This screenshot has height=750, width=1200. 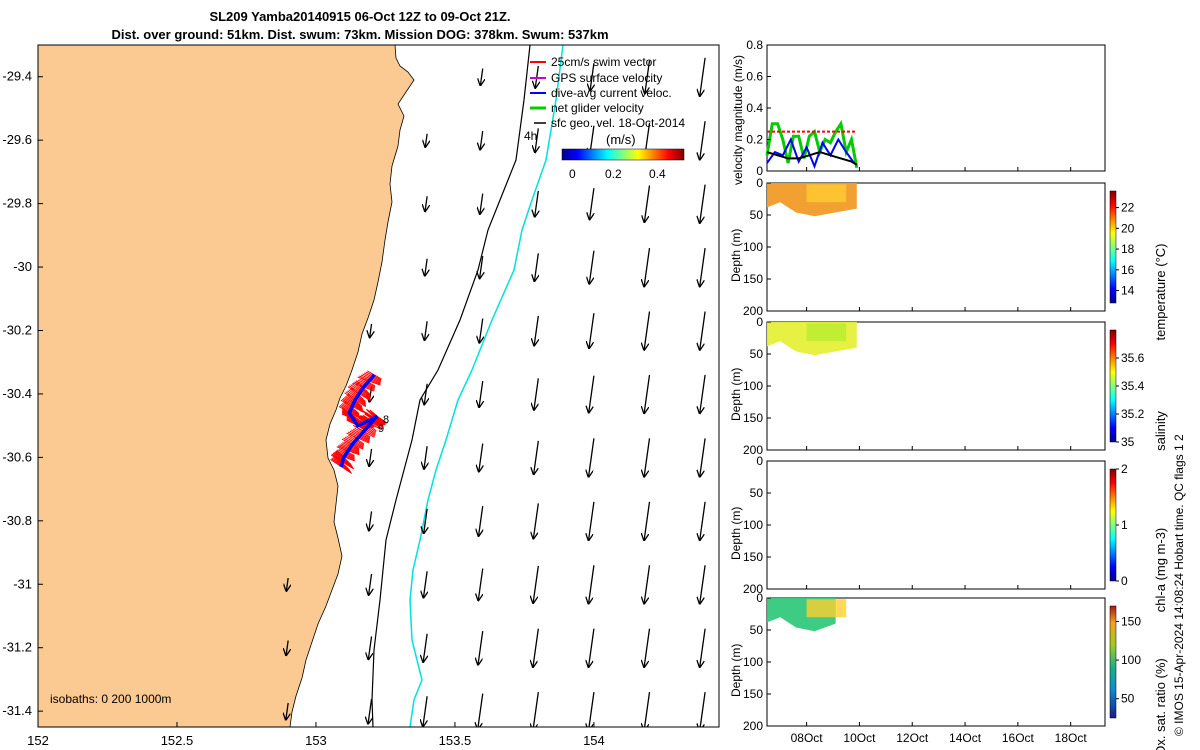 I want to click on map-x-tick: 153.5, so click(x=455, y=740).